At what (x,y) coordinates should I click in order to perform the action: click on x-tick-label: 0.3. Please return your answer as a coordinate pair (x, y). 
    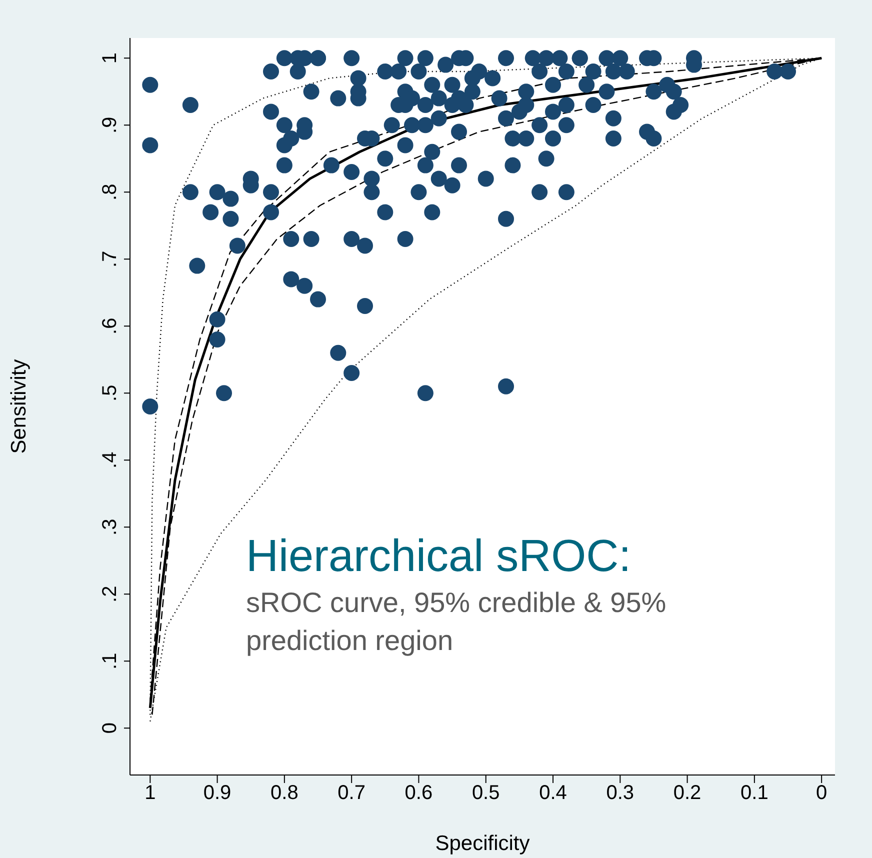
    Looking at the image, I should click on (620, 793).